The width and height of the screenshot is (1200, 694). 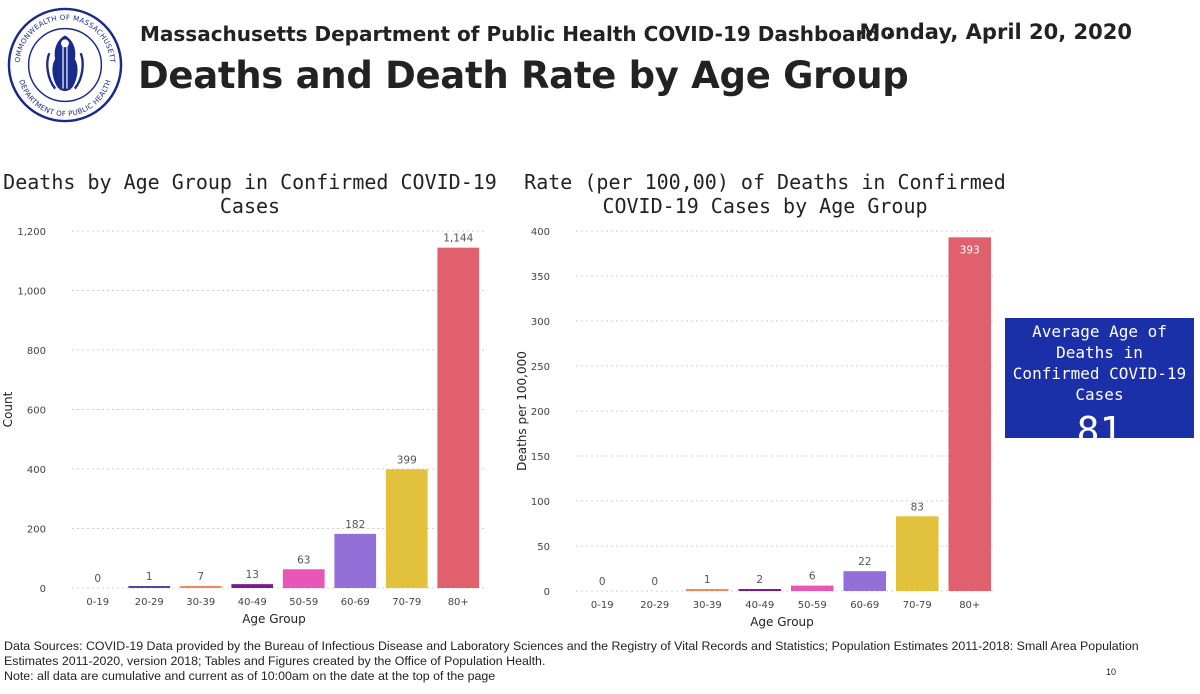 What do you see at coordinates (540, 277) in the screenshot?
I see `rate-ytick-label: 350` at bounding box center [540, 277].